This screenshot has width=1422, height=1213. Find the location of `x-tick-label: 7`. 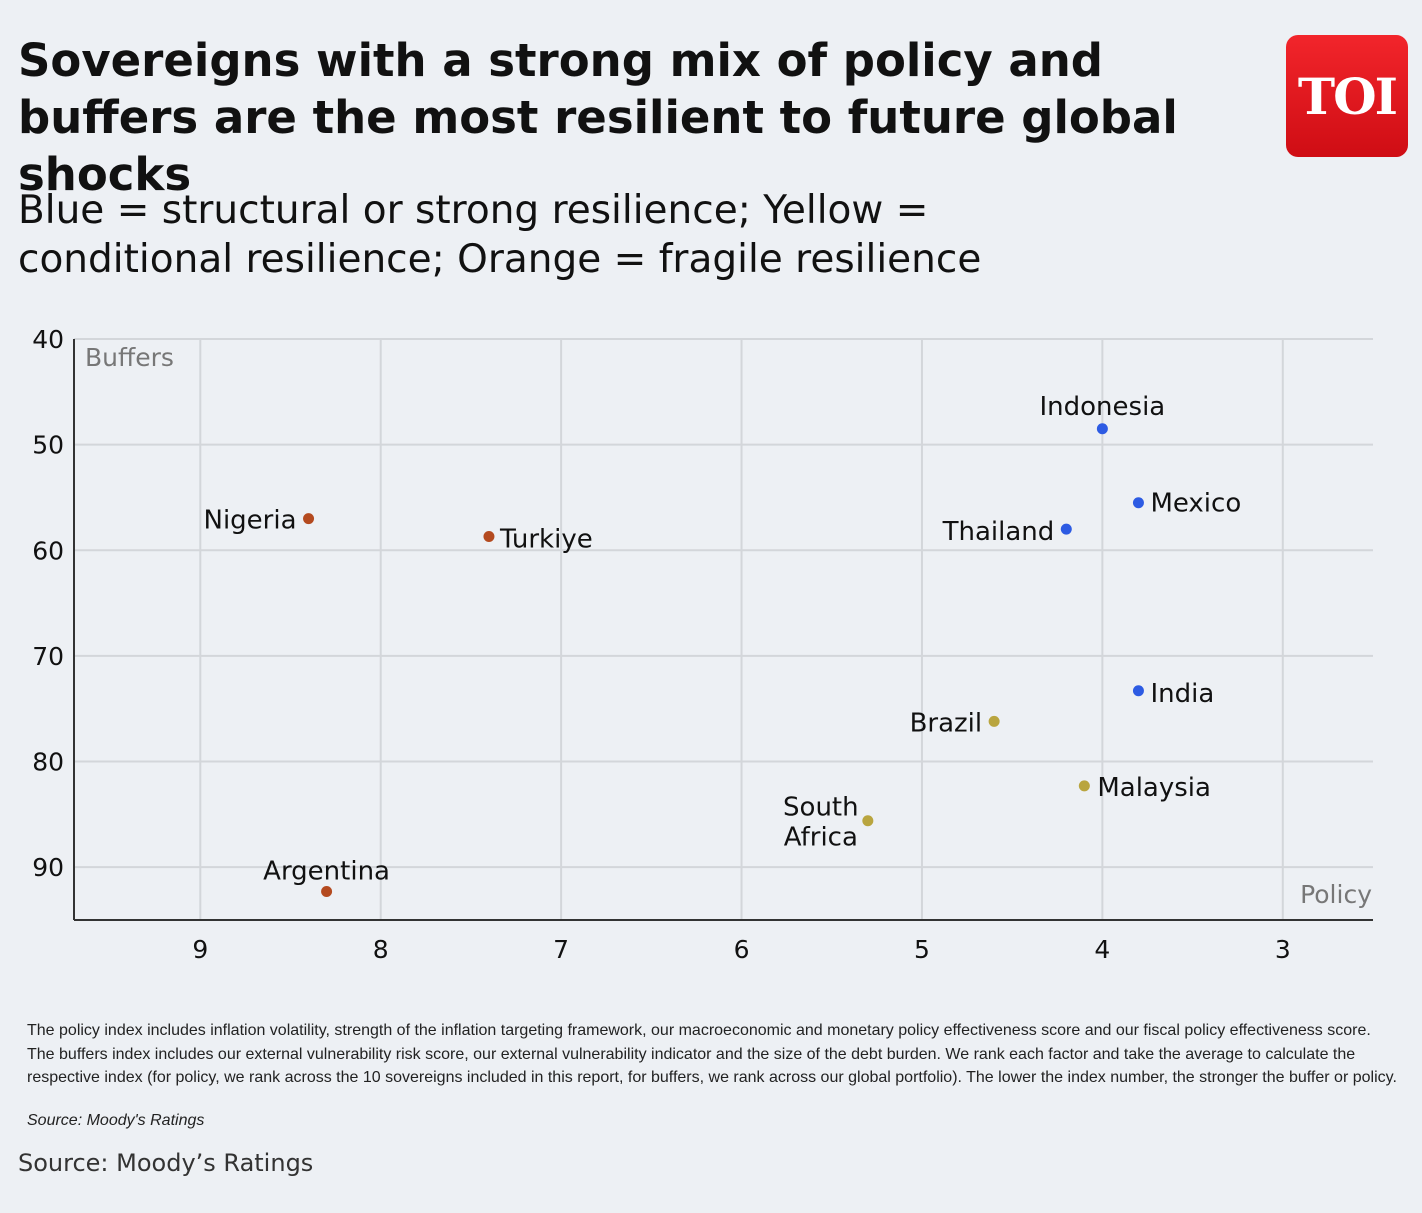

x-tick-label: 7 is located at coordinates (561, 949).